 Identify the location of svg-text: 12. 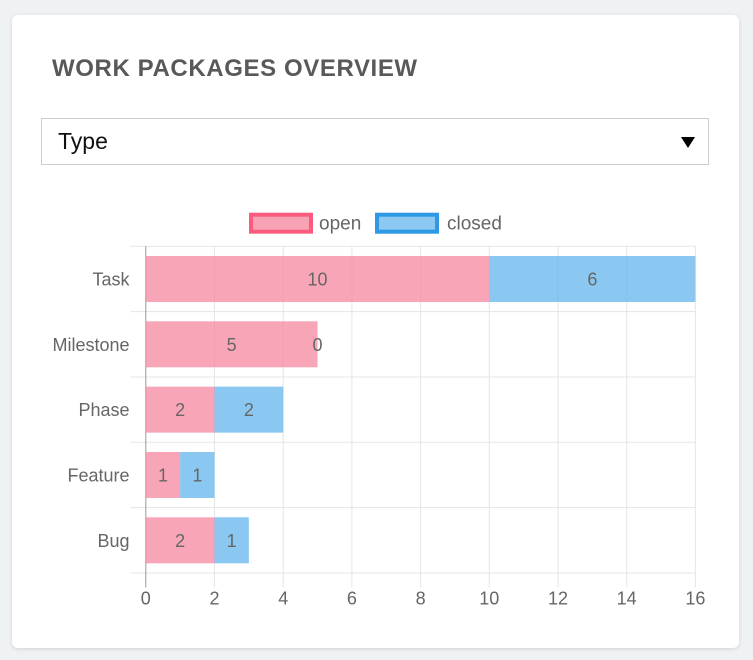
(558, 598).